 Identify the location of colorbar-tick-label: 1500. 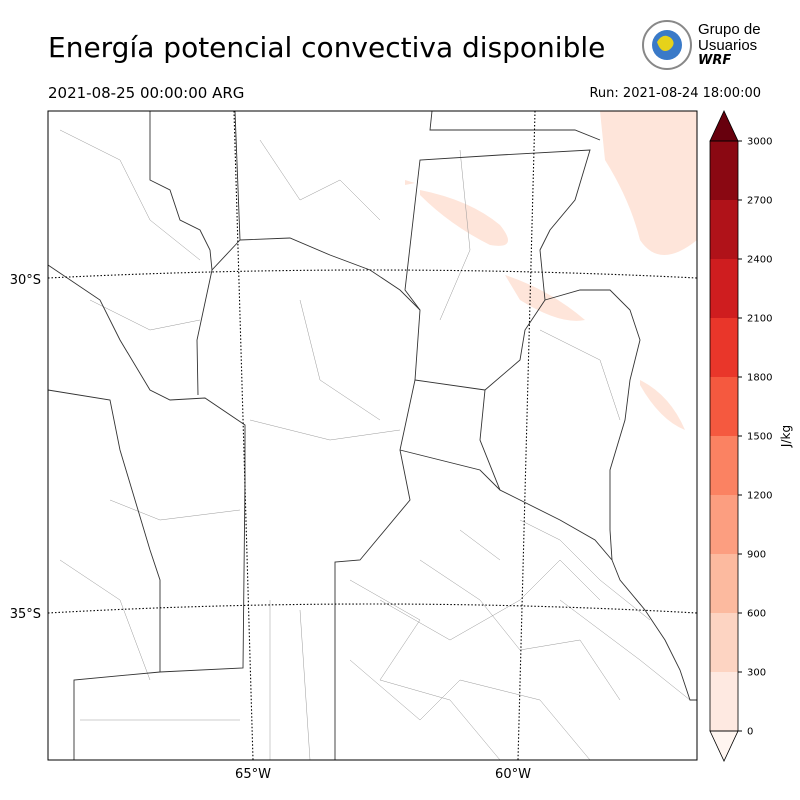
(759, 437).